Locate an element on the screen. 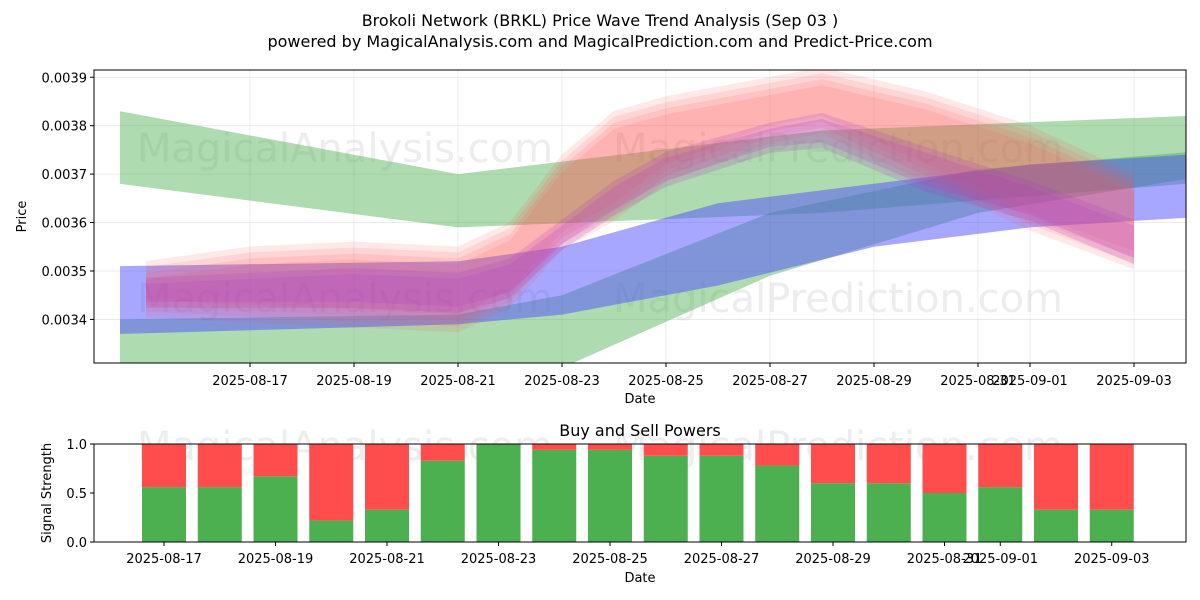  y-axis-label: Signal Strength is located at coordinates (47, 493).